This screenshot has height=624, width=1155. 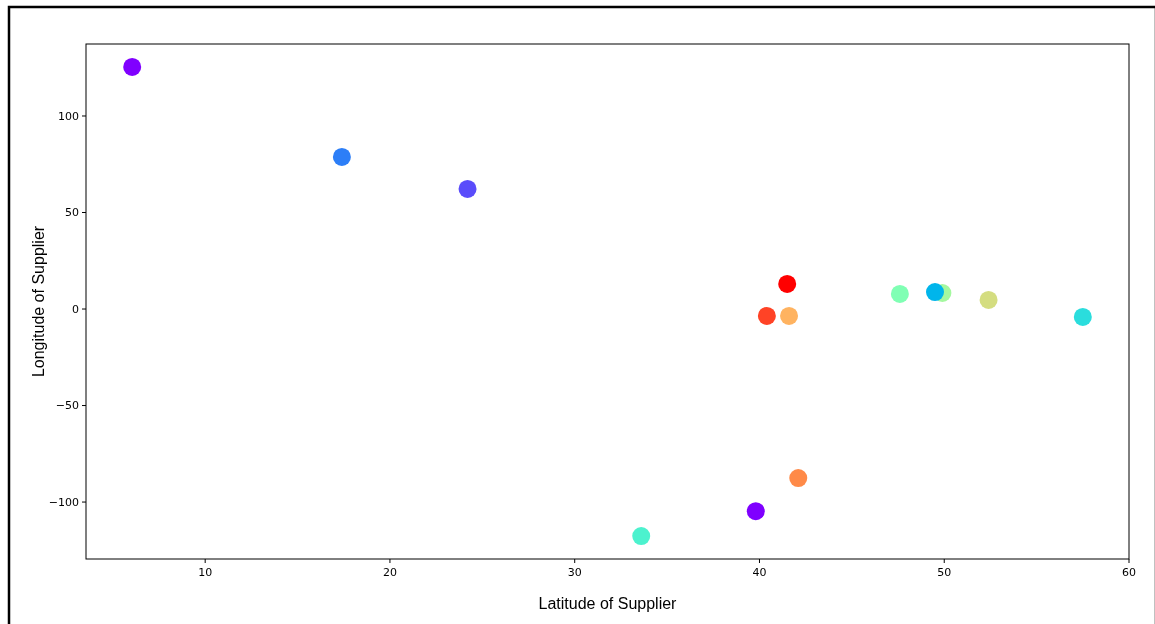 I want to click on x-tick-label: 30, so click(x=574, y=572).